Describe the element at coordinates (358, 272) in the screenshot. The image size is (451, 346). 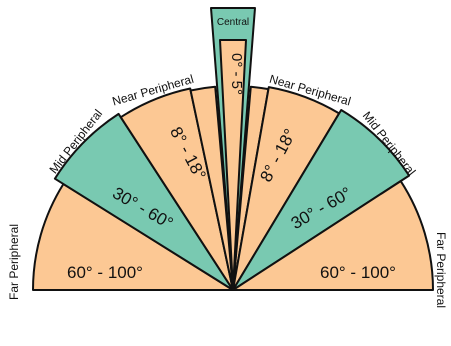
I see `right-far-range-label: 60° - 100°` at that location.